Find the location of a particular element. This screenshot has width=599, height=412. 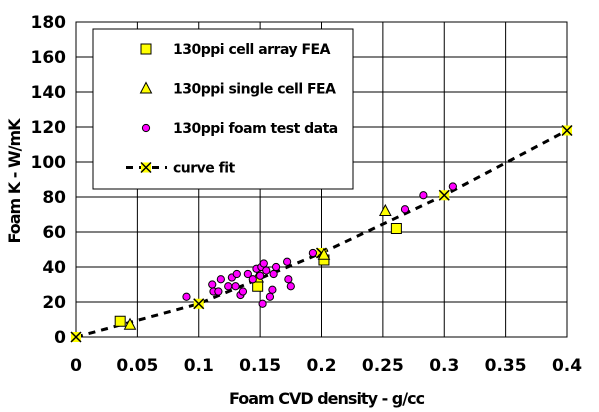

x-tick-label: 0.1 is located at coordinates (199, 366).